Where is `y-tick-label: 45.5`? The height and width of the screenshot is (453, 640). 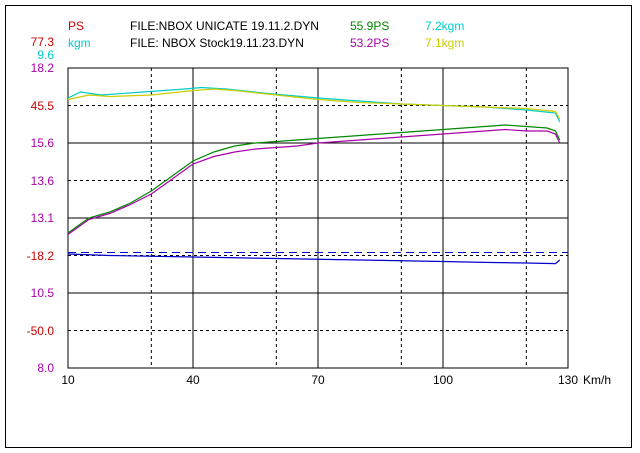
y-tick-label: 45.5 is located at coordinates (42, 105).